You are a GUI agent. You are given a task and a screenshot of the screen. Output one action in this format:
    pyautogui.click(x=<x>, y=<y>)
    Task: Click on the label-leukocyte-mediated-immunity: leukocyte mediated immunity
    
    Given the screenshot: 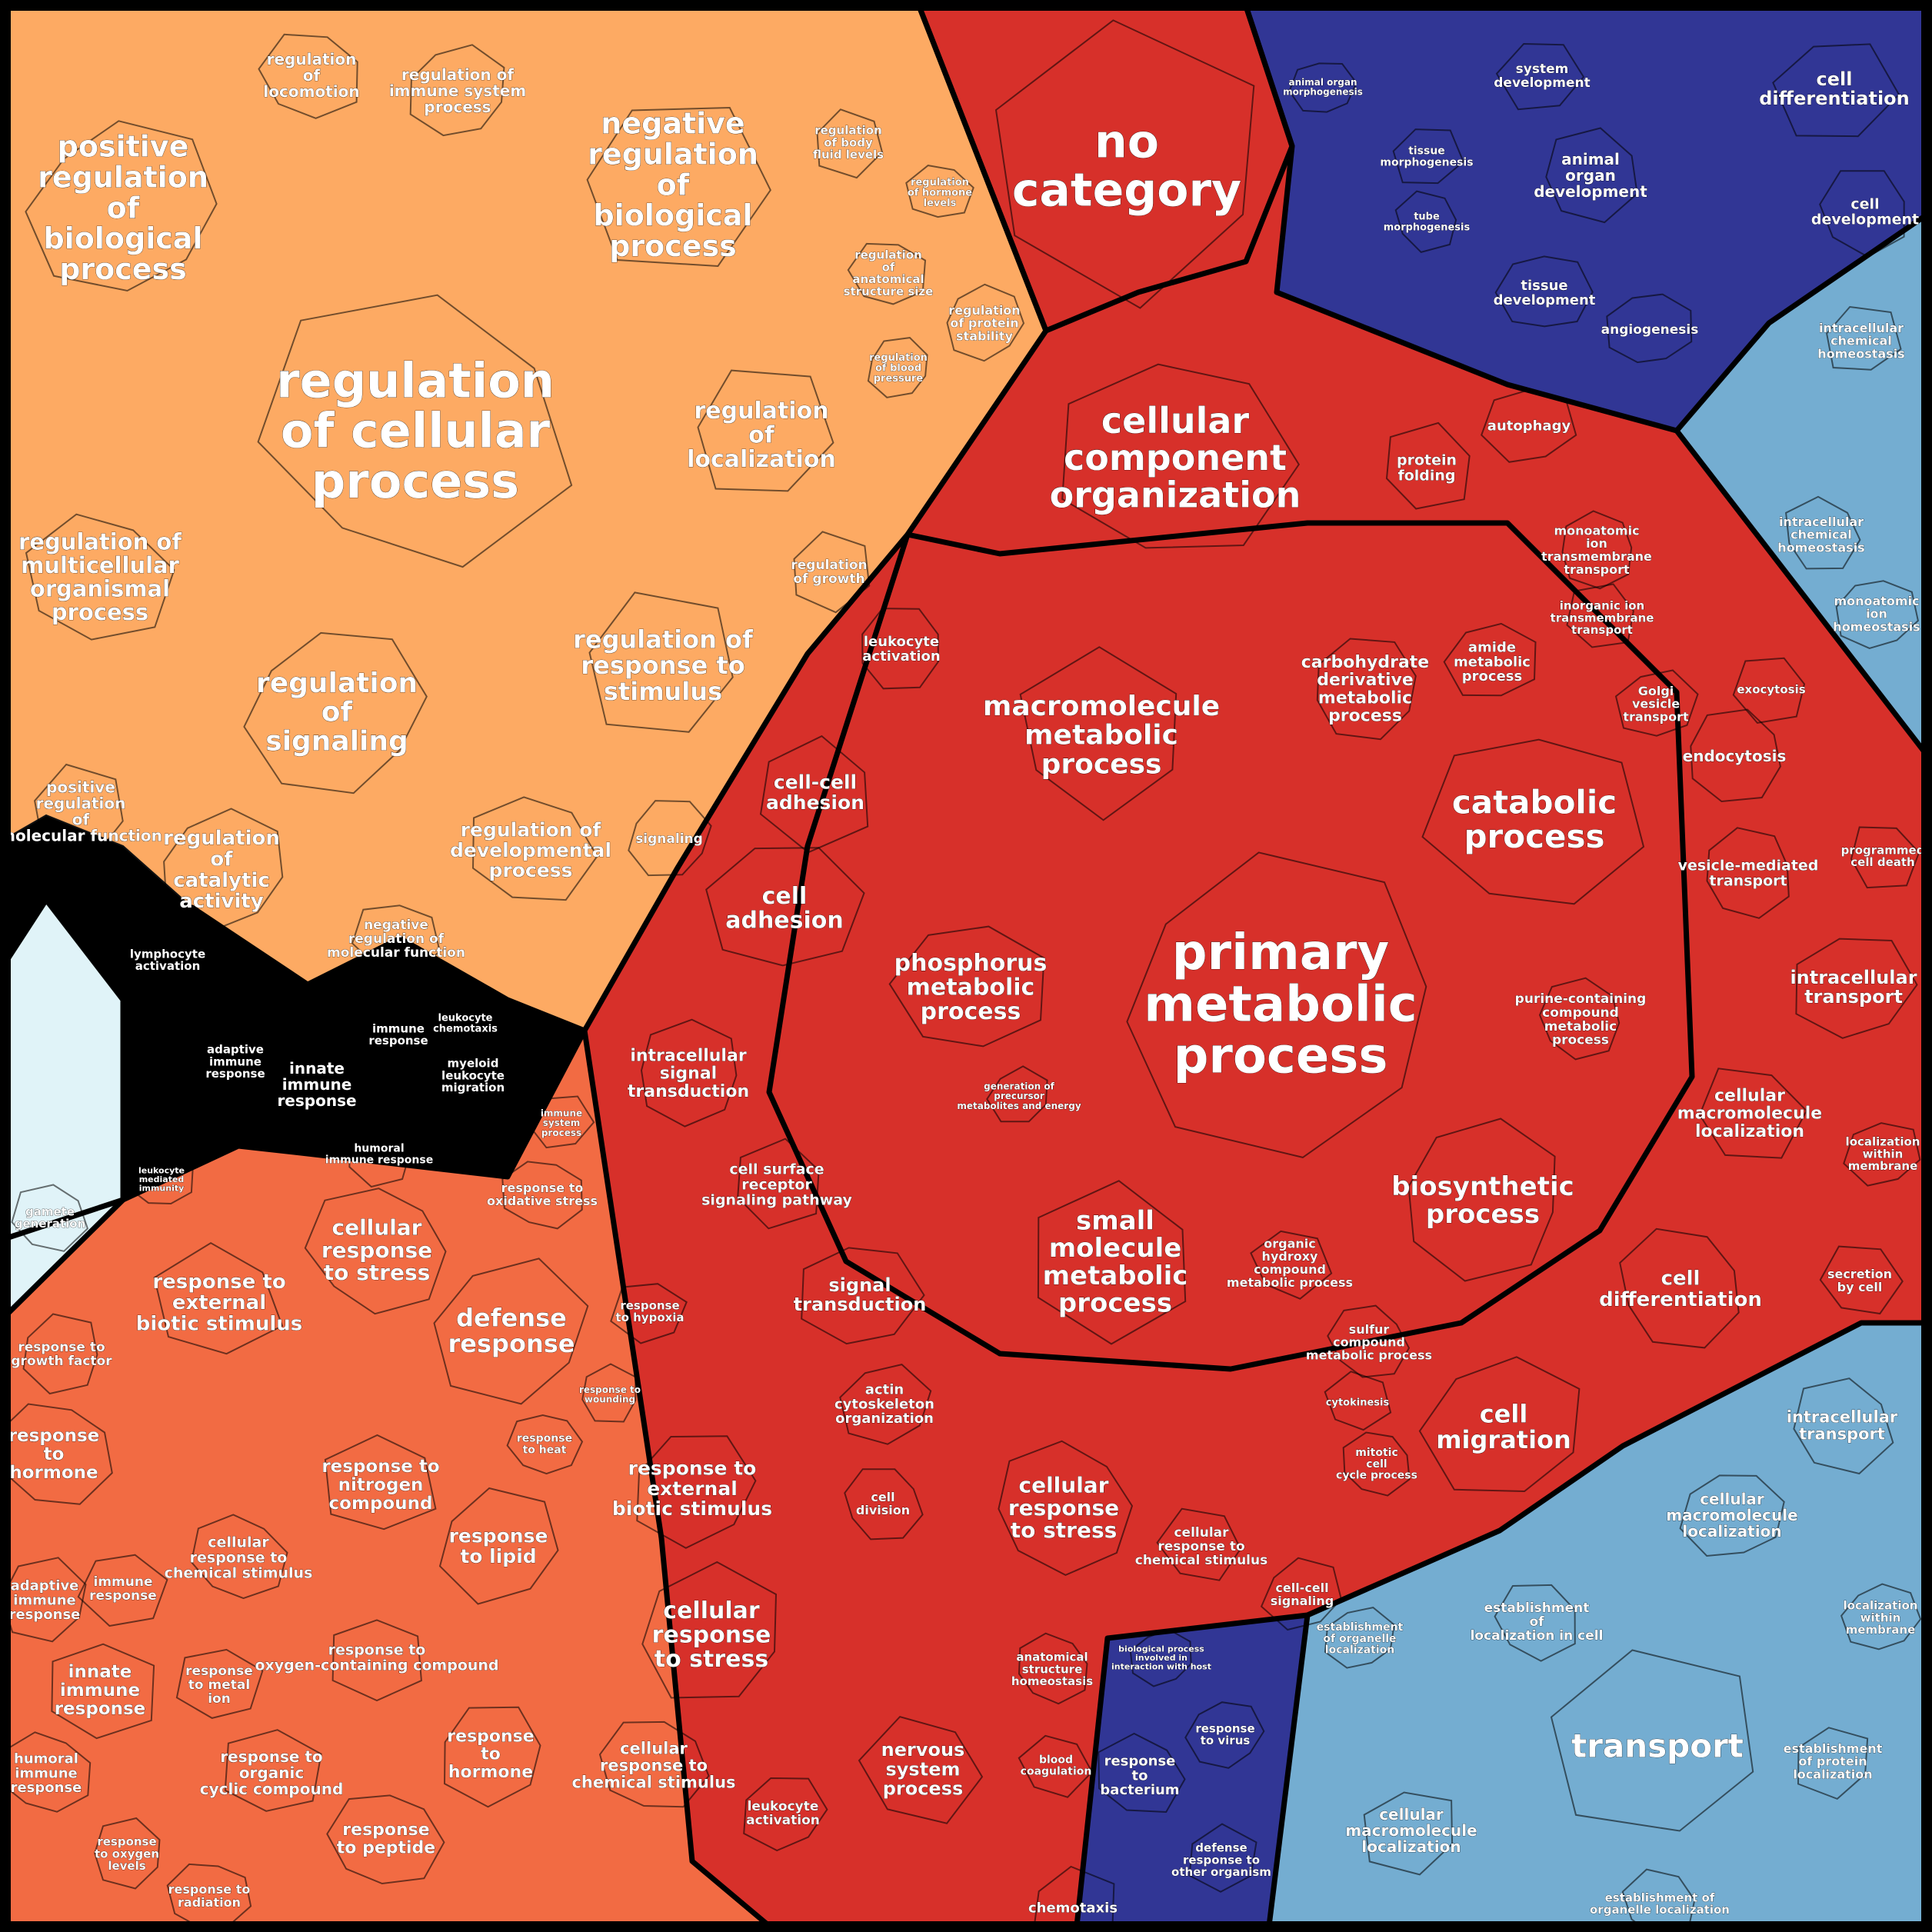 What is the action you would take?
    pyautogui.click(x=161, y=1179)
    